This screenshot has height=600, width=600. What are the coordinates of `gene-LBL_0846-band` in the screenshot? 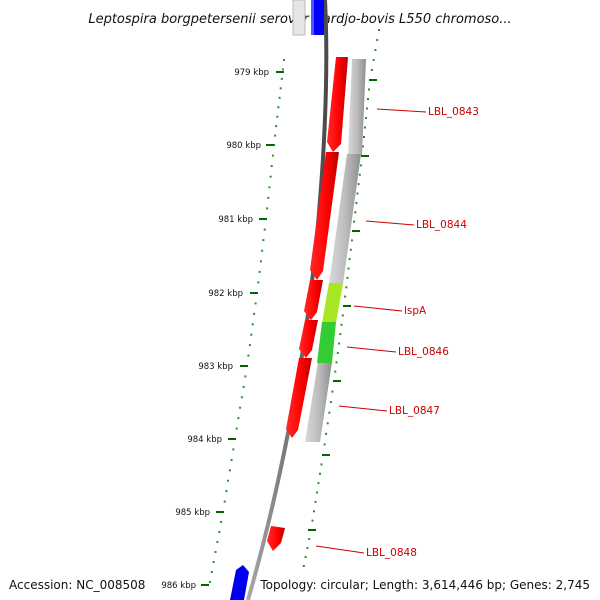 It's located at (326, 342).